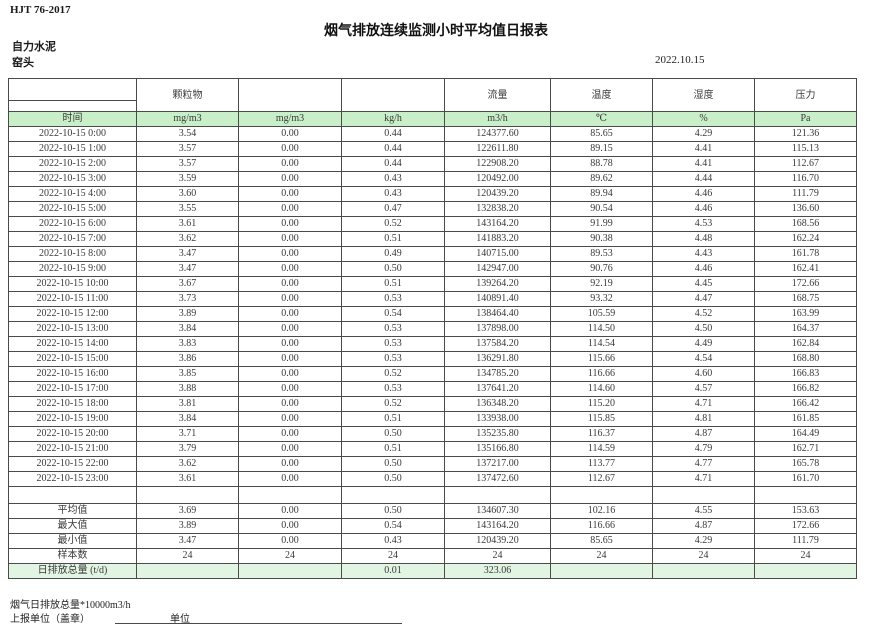  What do you see at coordinates (72, 209) in the screenshot?
I see `time-cell: 2022-10-15 5:00` at bounding box center [72, 209].